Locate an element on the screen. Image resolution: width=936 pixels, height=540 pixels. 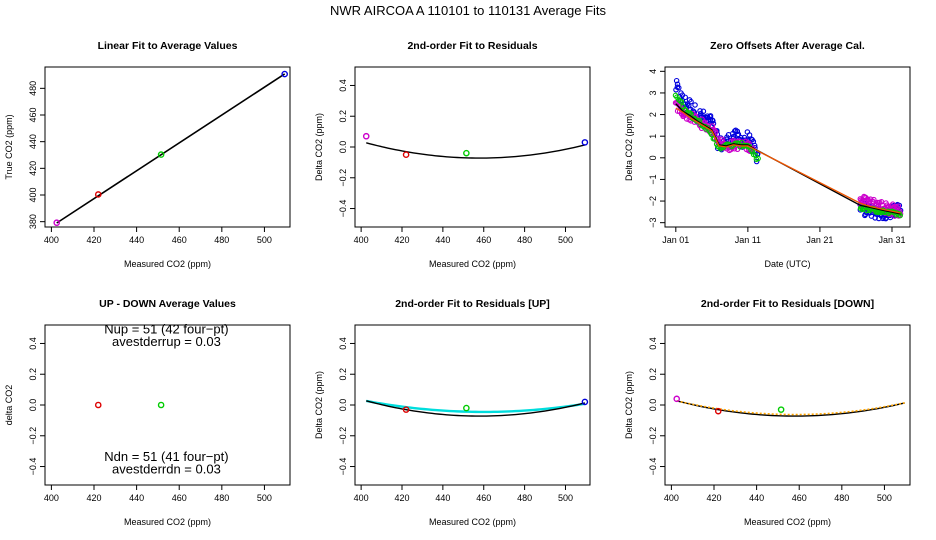
data-bands is located at coordinates (788, 149).